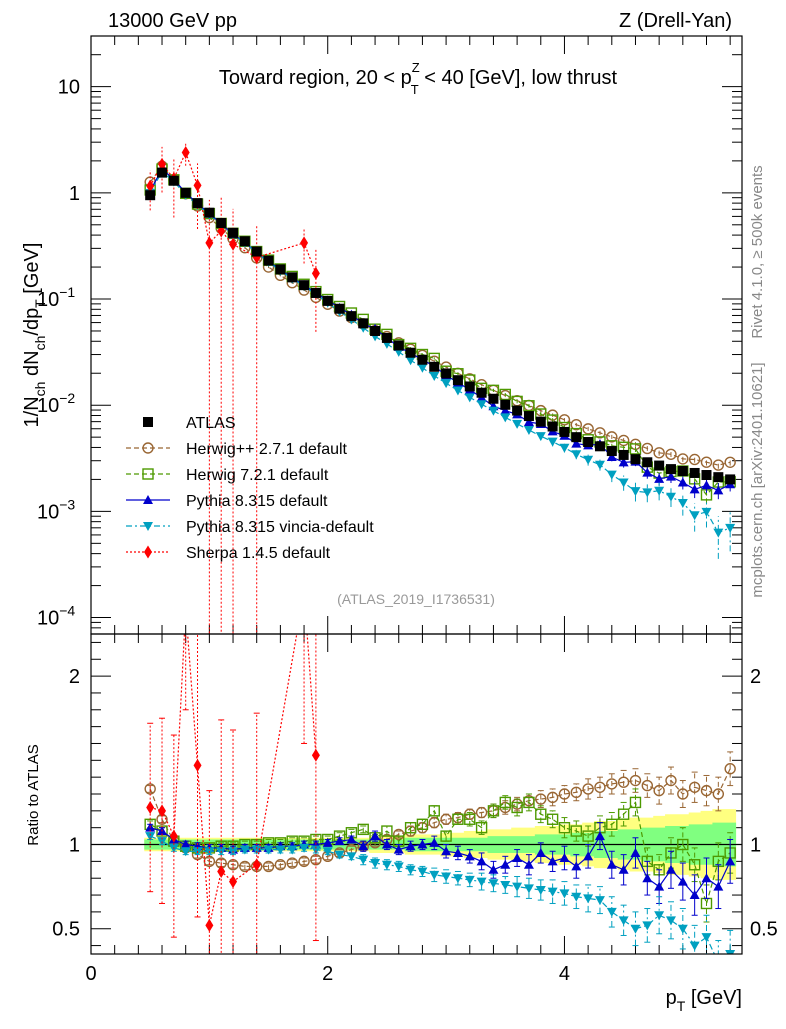 Image resolution: width=786 pixels, height=1029 pixels. Describe the element at coordinates (74, 846) in the screenshot. I see `ratio-tick-label-left: 1` at that location.